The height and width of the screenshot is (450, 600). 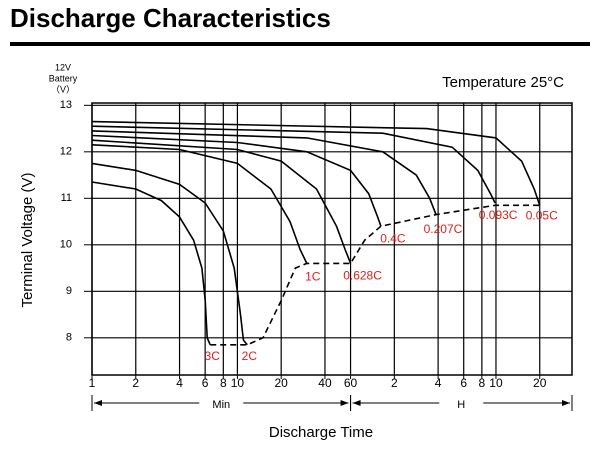 I want to click on curve-label: 2C, so click(x=250, y=356).